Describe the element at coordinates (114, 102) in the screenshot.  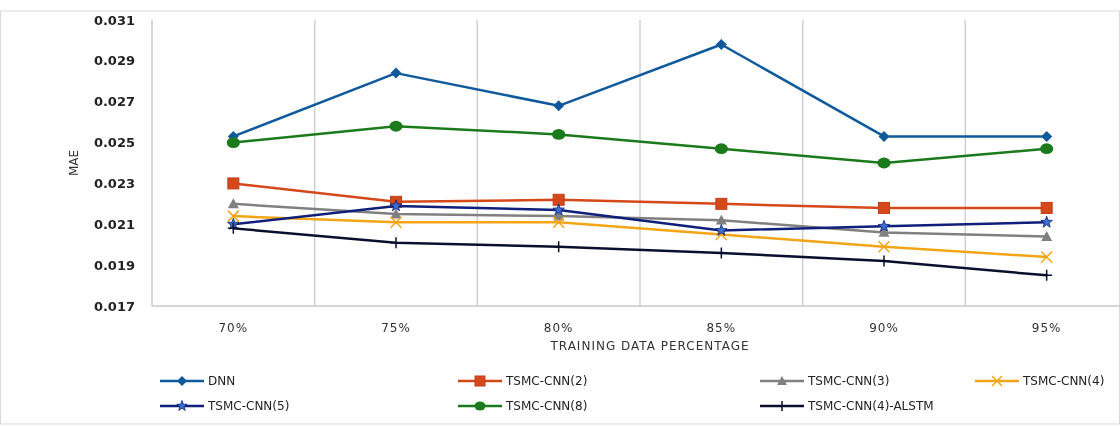
I see `y-tick-label: 0.027` at that location.